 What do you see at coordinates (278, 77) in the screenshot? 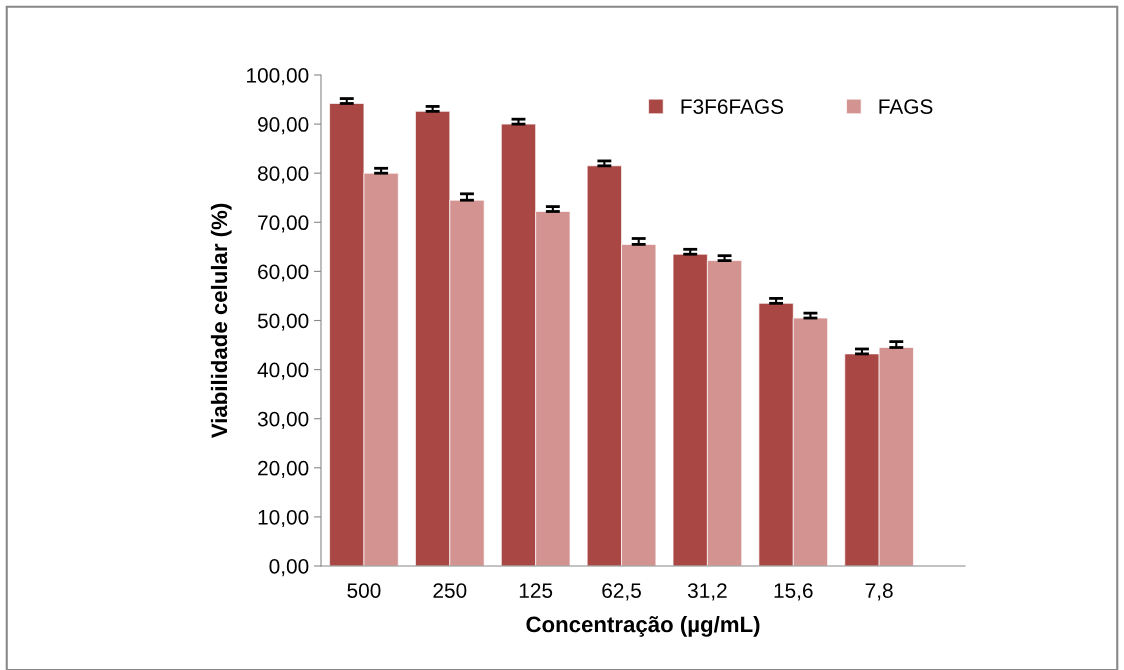
I see `y-tick-label: 100,00` at bounding box center [278, 77].